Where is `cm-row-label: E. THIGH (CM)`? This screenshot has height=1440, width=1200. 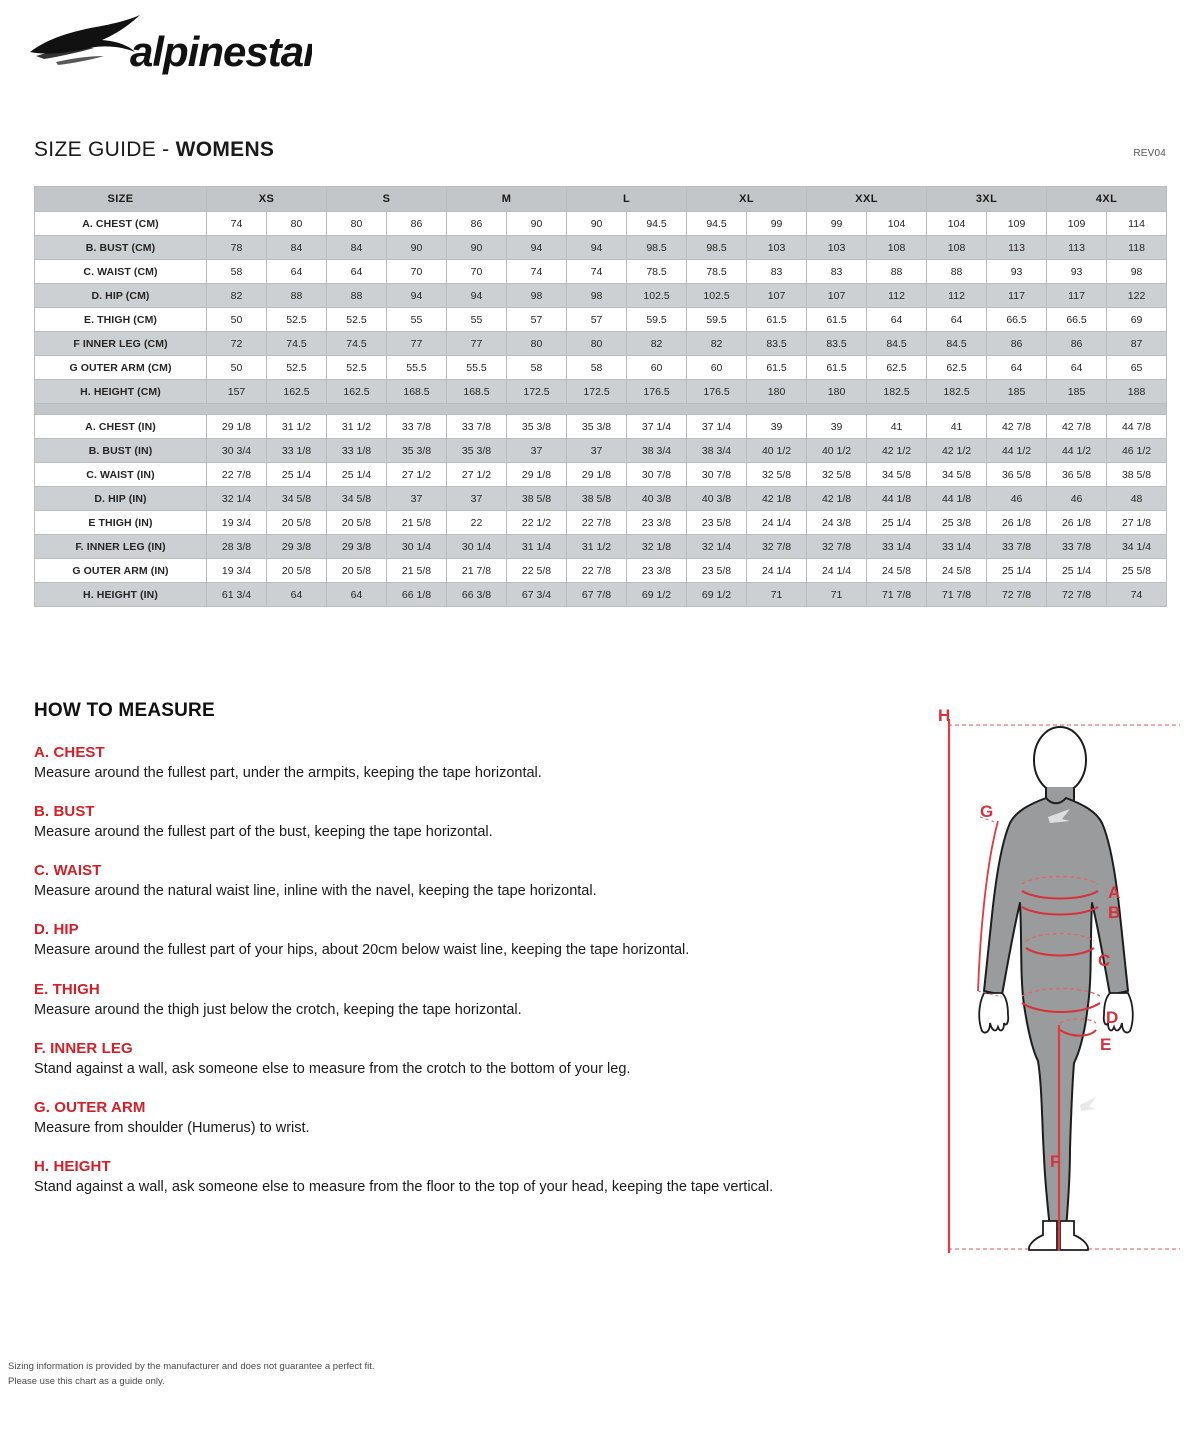
cm-row-label: E. THIGH (CM) is located at coordinates (120, 319).